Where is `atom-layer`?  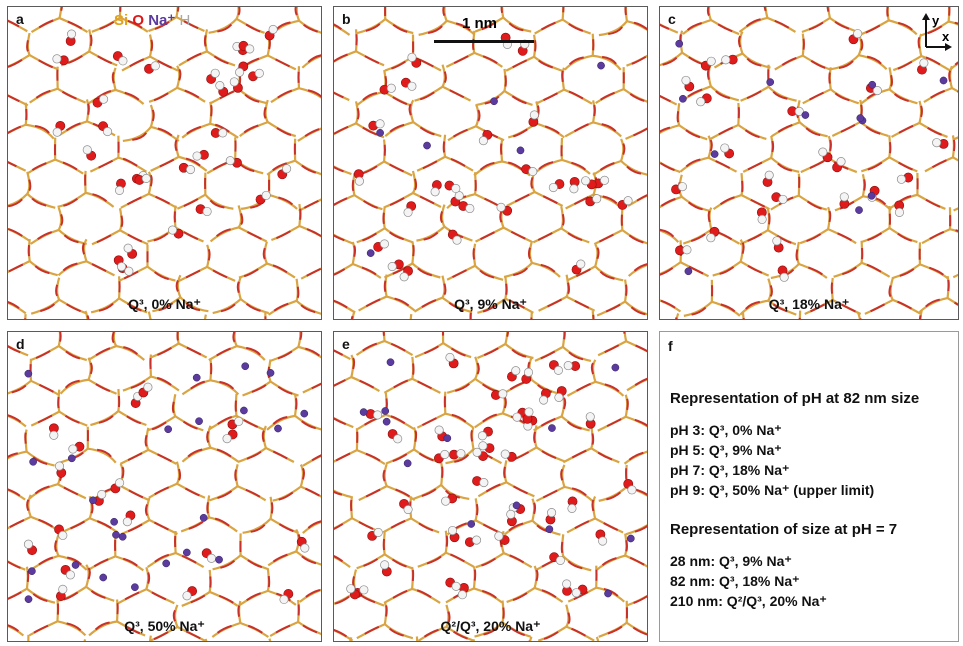
atom-layer is located at coordinates (172, 150).